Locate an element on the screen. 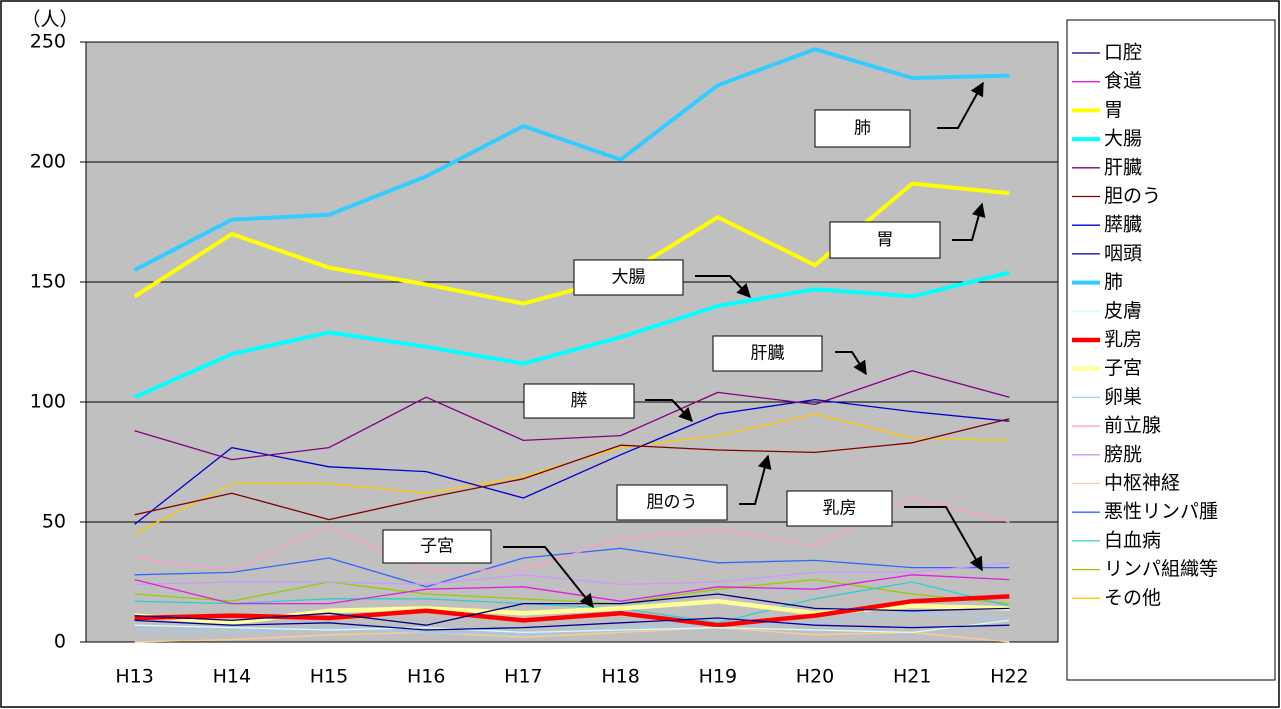 This screenshot has width=1281, height=709. legend-label: 子宮 is located at coordinates (1123, 368).